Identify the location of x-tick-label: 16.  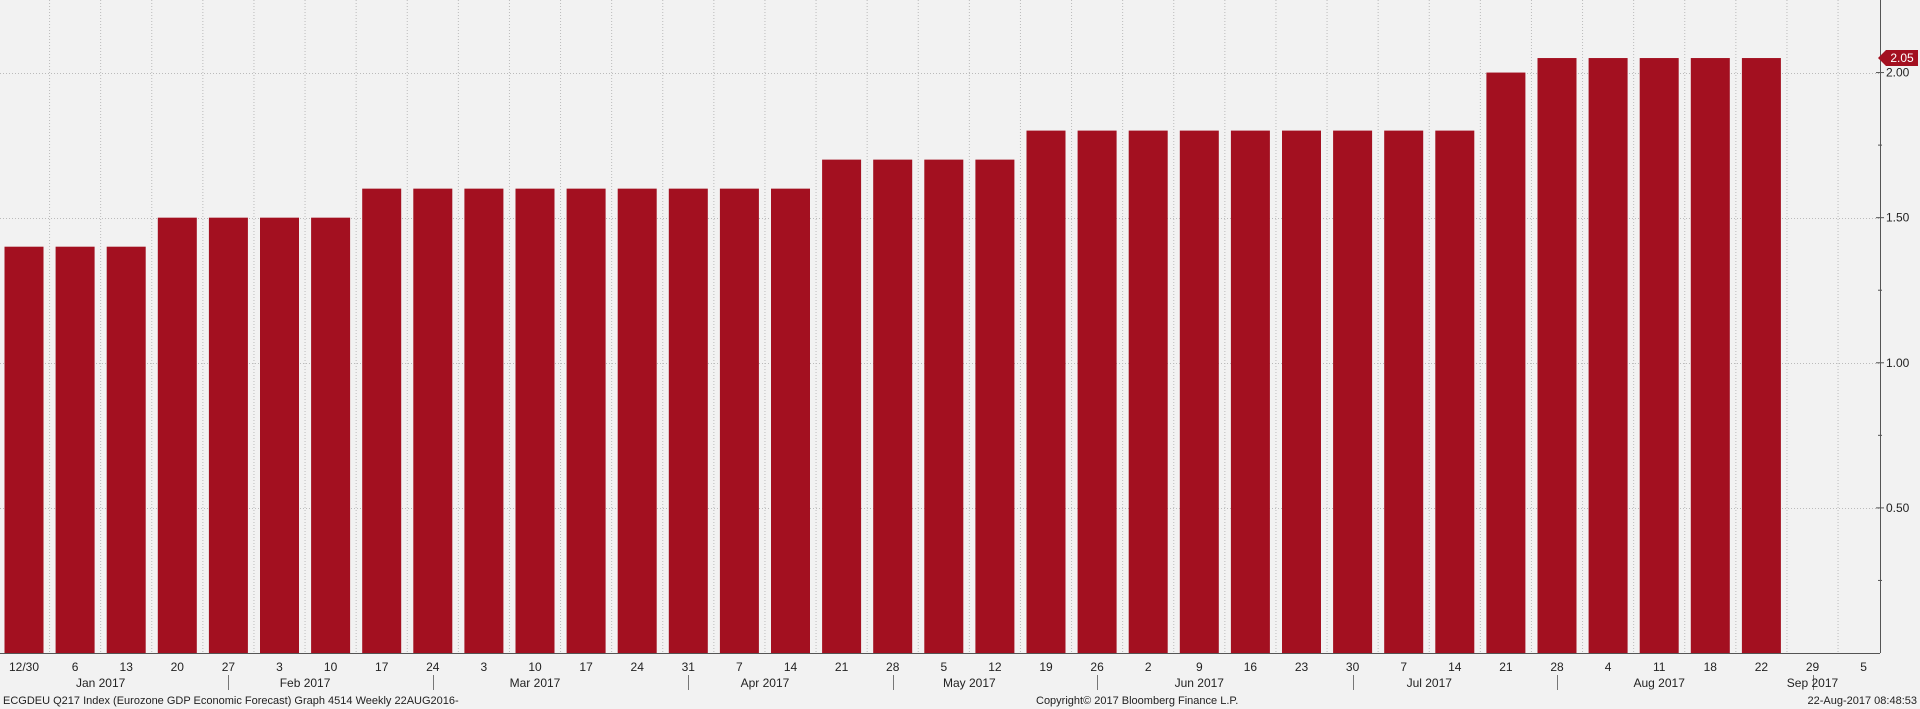
(1251, 667).